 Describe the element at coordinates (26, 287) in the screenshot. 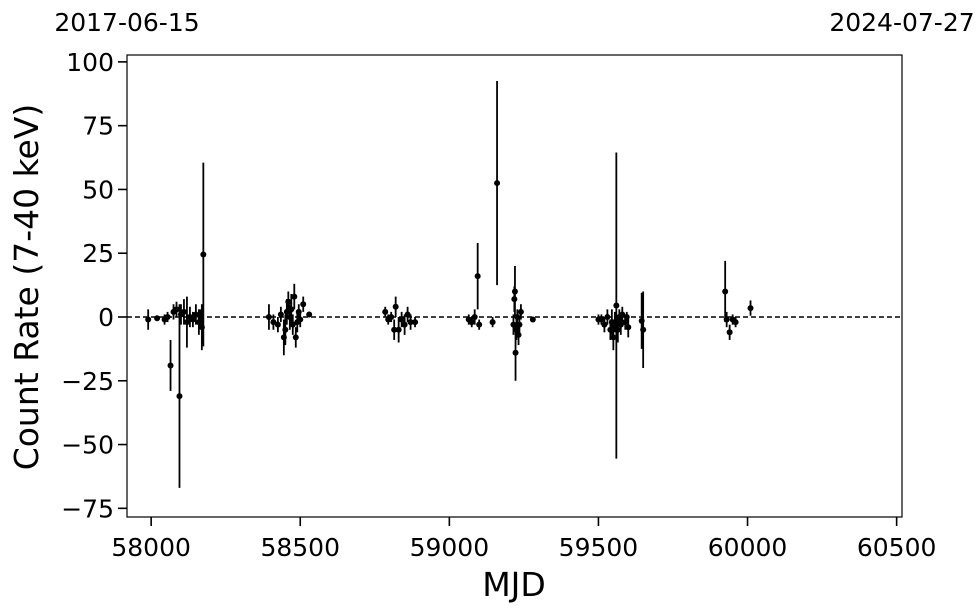

I see `y-axis-label: Count Rate (7-40 keV)` at that location.